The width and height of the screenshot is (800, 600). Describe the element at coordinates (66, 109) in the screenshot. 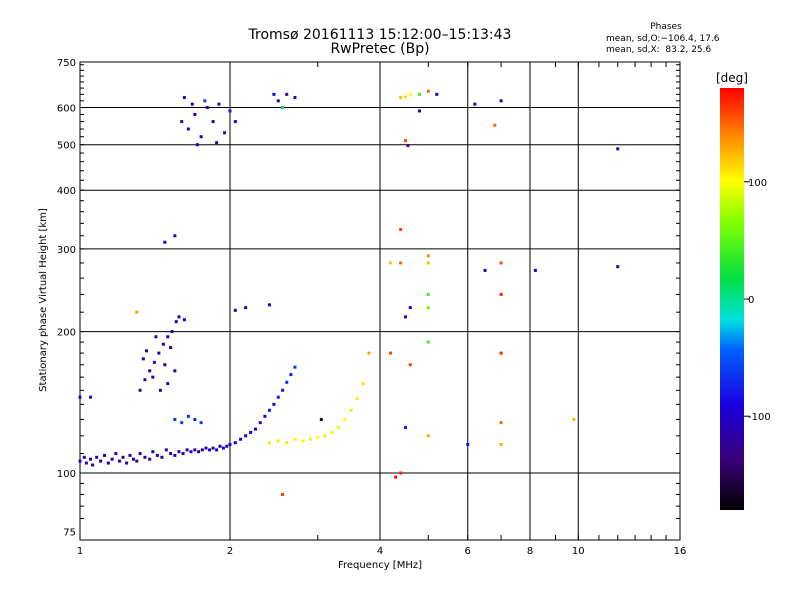

I see `y-tick-label: 600` at that location.